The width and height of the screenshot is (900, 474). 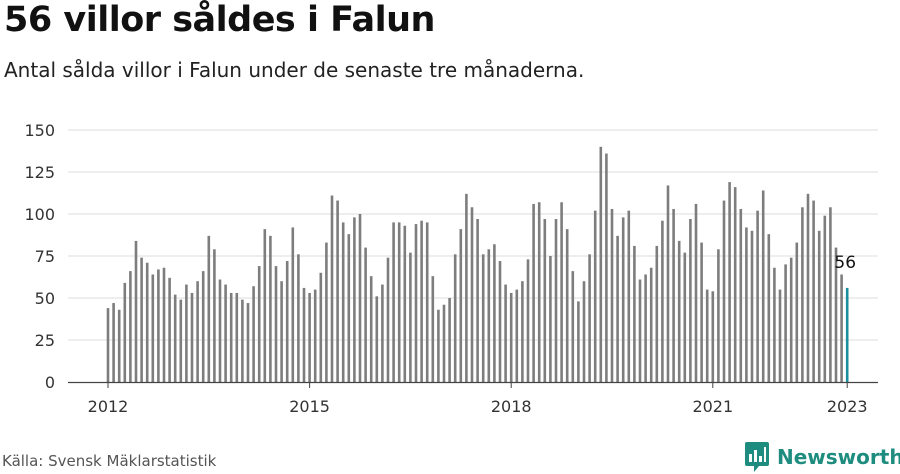 What do you see at coordinates (847, 334) in the screenshot?
I see `highlight-bar` at bounding box center [847, 334].